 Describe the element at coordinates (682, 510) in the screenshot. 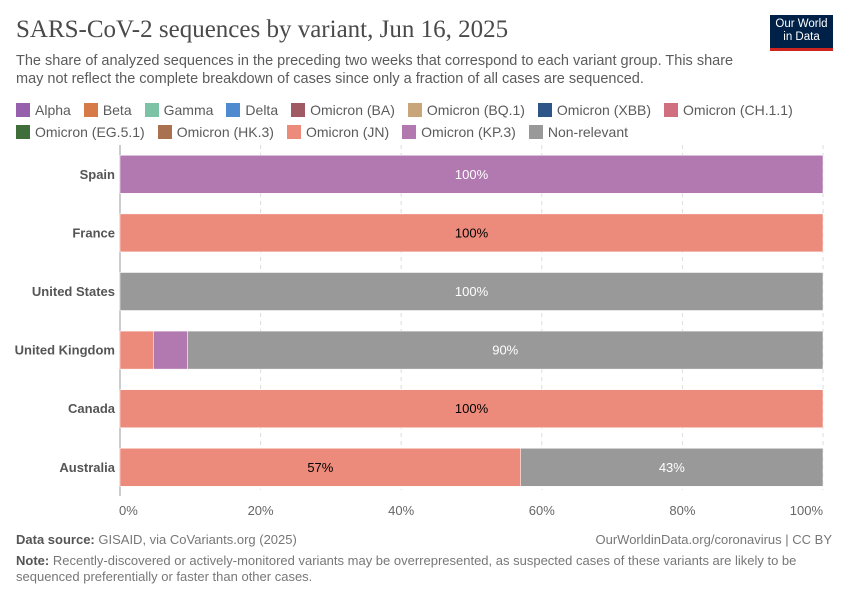

I see `x-tick-label: 80%` at that location.